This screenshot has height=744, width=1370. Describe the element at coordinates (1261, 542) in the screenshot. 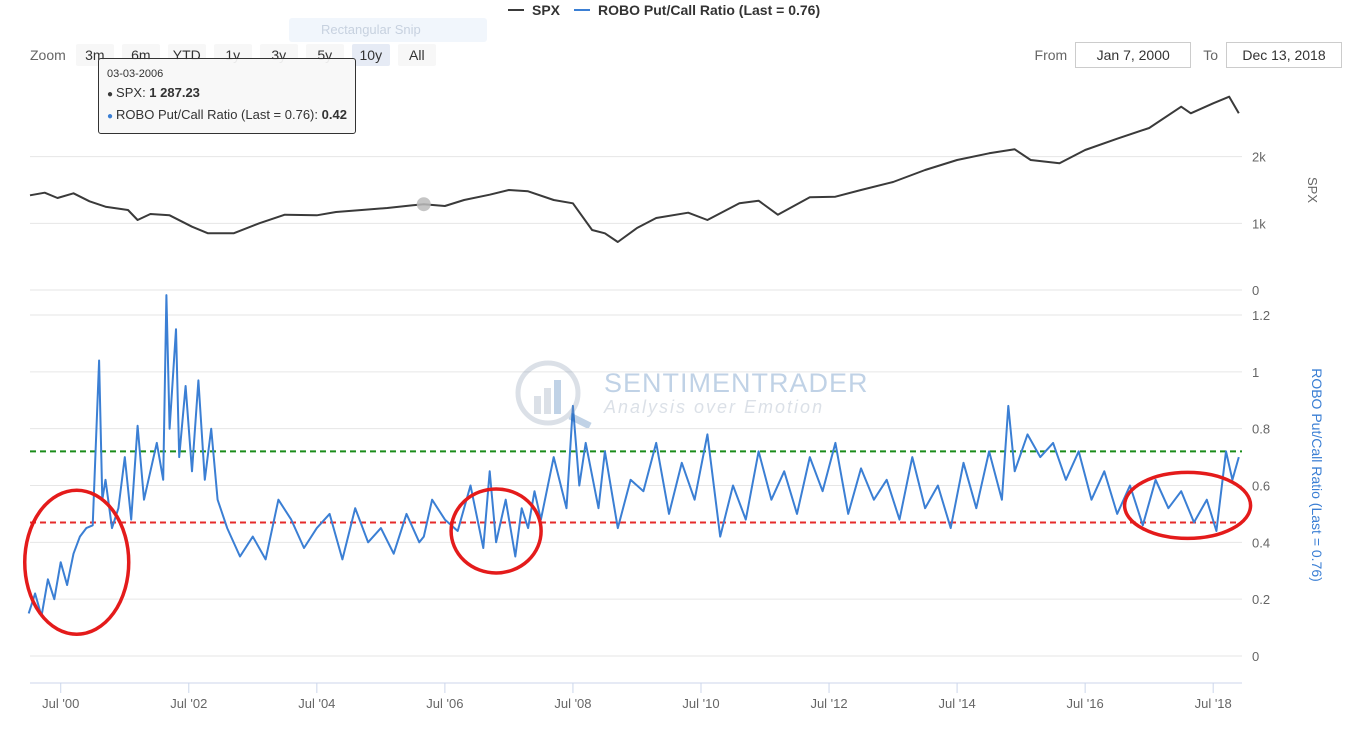

I see `y-tick-label: 0.4` at that location.